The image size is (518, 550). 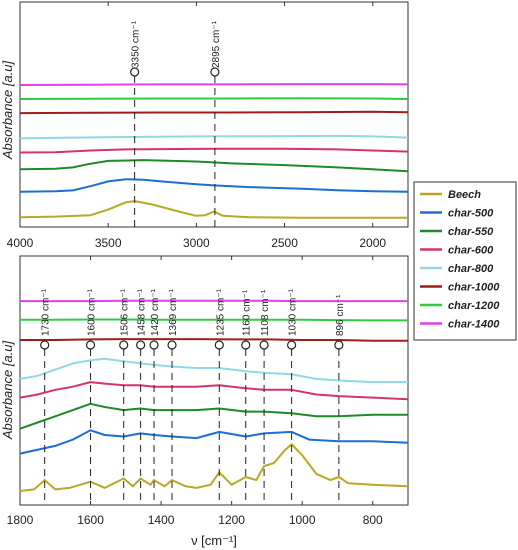 I want to click on bottom-annotation-label-1420: 1420 cm⁻¹, so click(x=155, y=312).